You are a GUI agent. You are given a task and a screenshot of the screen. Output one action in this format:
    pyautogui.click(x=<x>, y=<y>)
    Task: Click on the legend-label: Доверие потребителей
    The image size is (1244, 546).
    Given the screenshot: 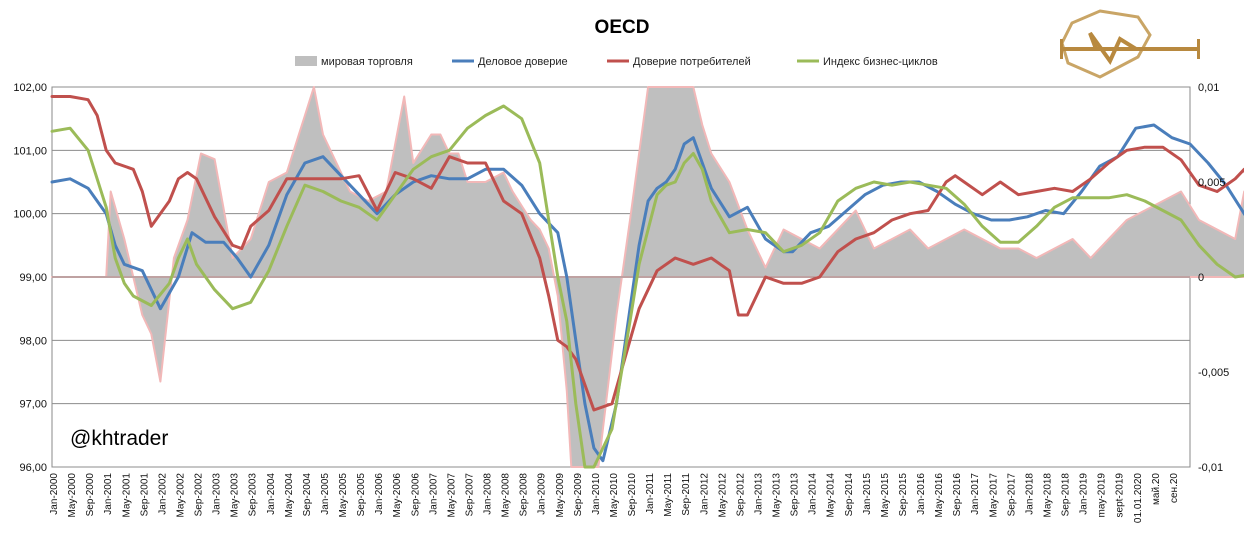 What is the action you would take?
    pyautogui.click(x=692, y=62)
    